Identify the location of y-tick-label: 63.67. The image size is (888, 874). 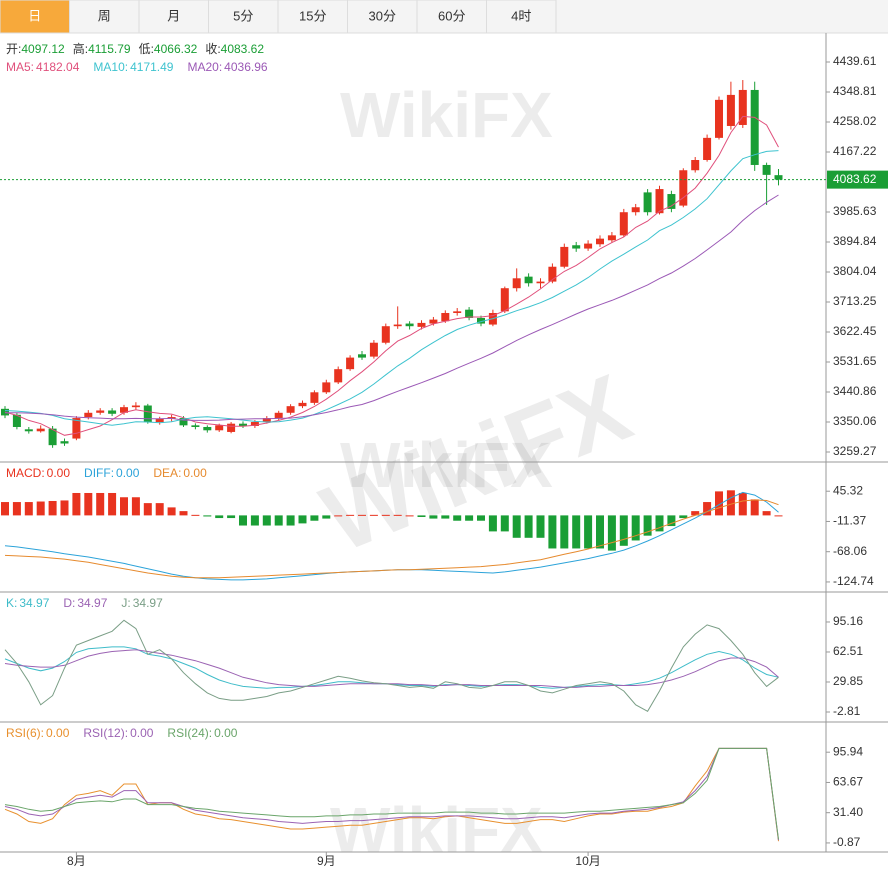
(848, 782).